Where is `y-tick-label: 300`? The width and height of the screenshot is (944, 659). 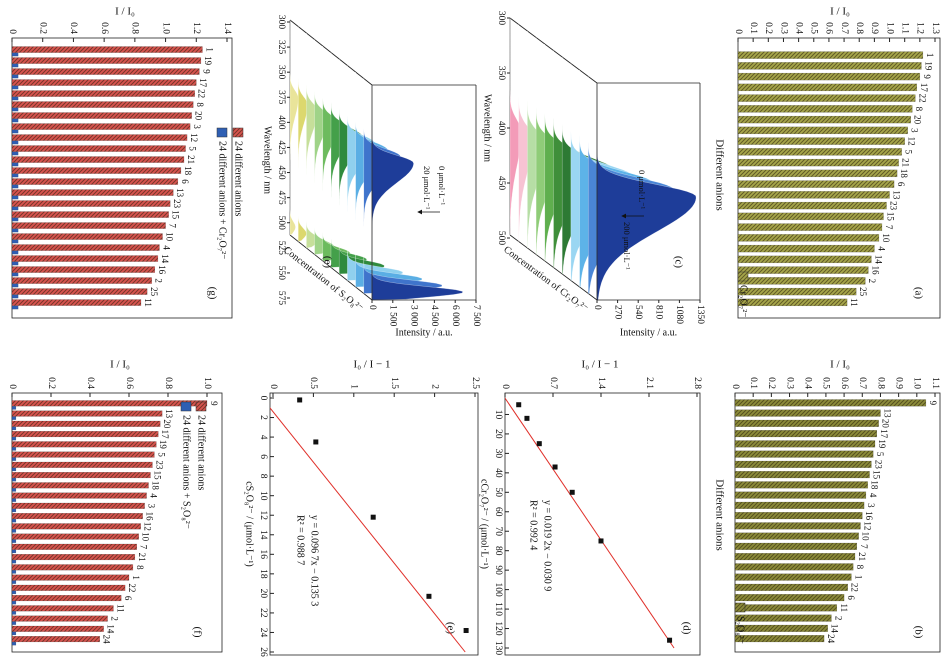 y-tick-label: 300 is located at coordinates (281, 22).